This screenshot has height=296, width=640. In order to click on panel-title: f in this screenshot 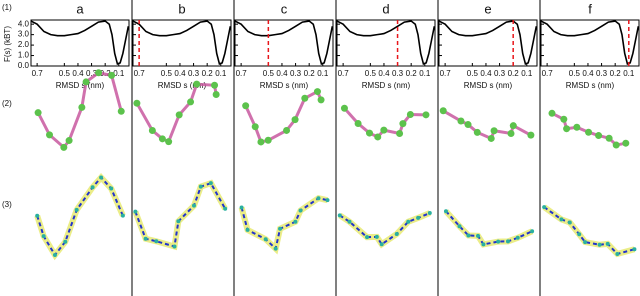, I will do `click(590, 8)`.